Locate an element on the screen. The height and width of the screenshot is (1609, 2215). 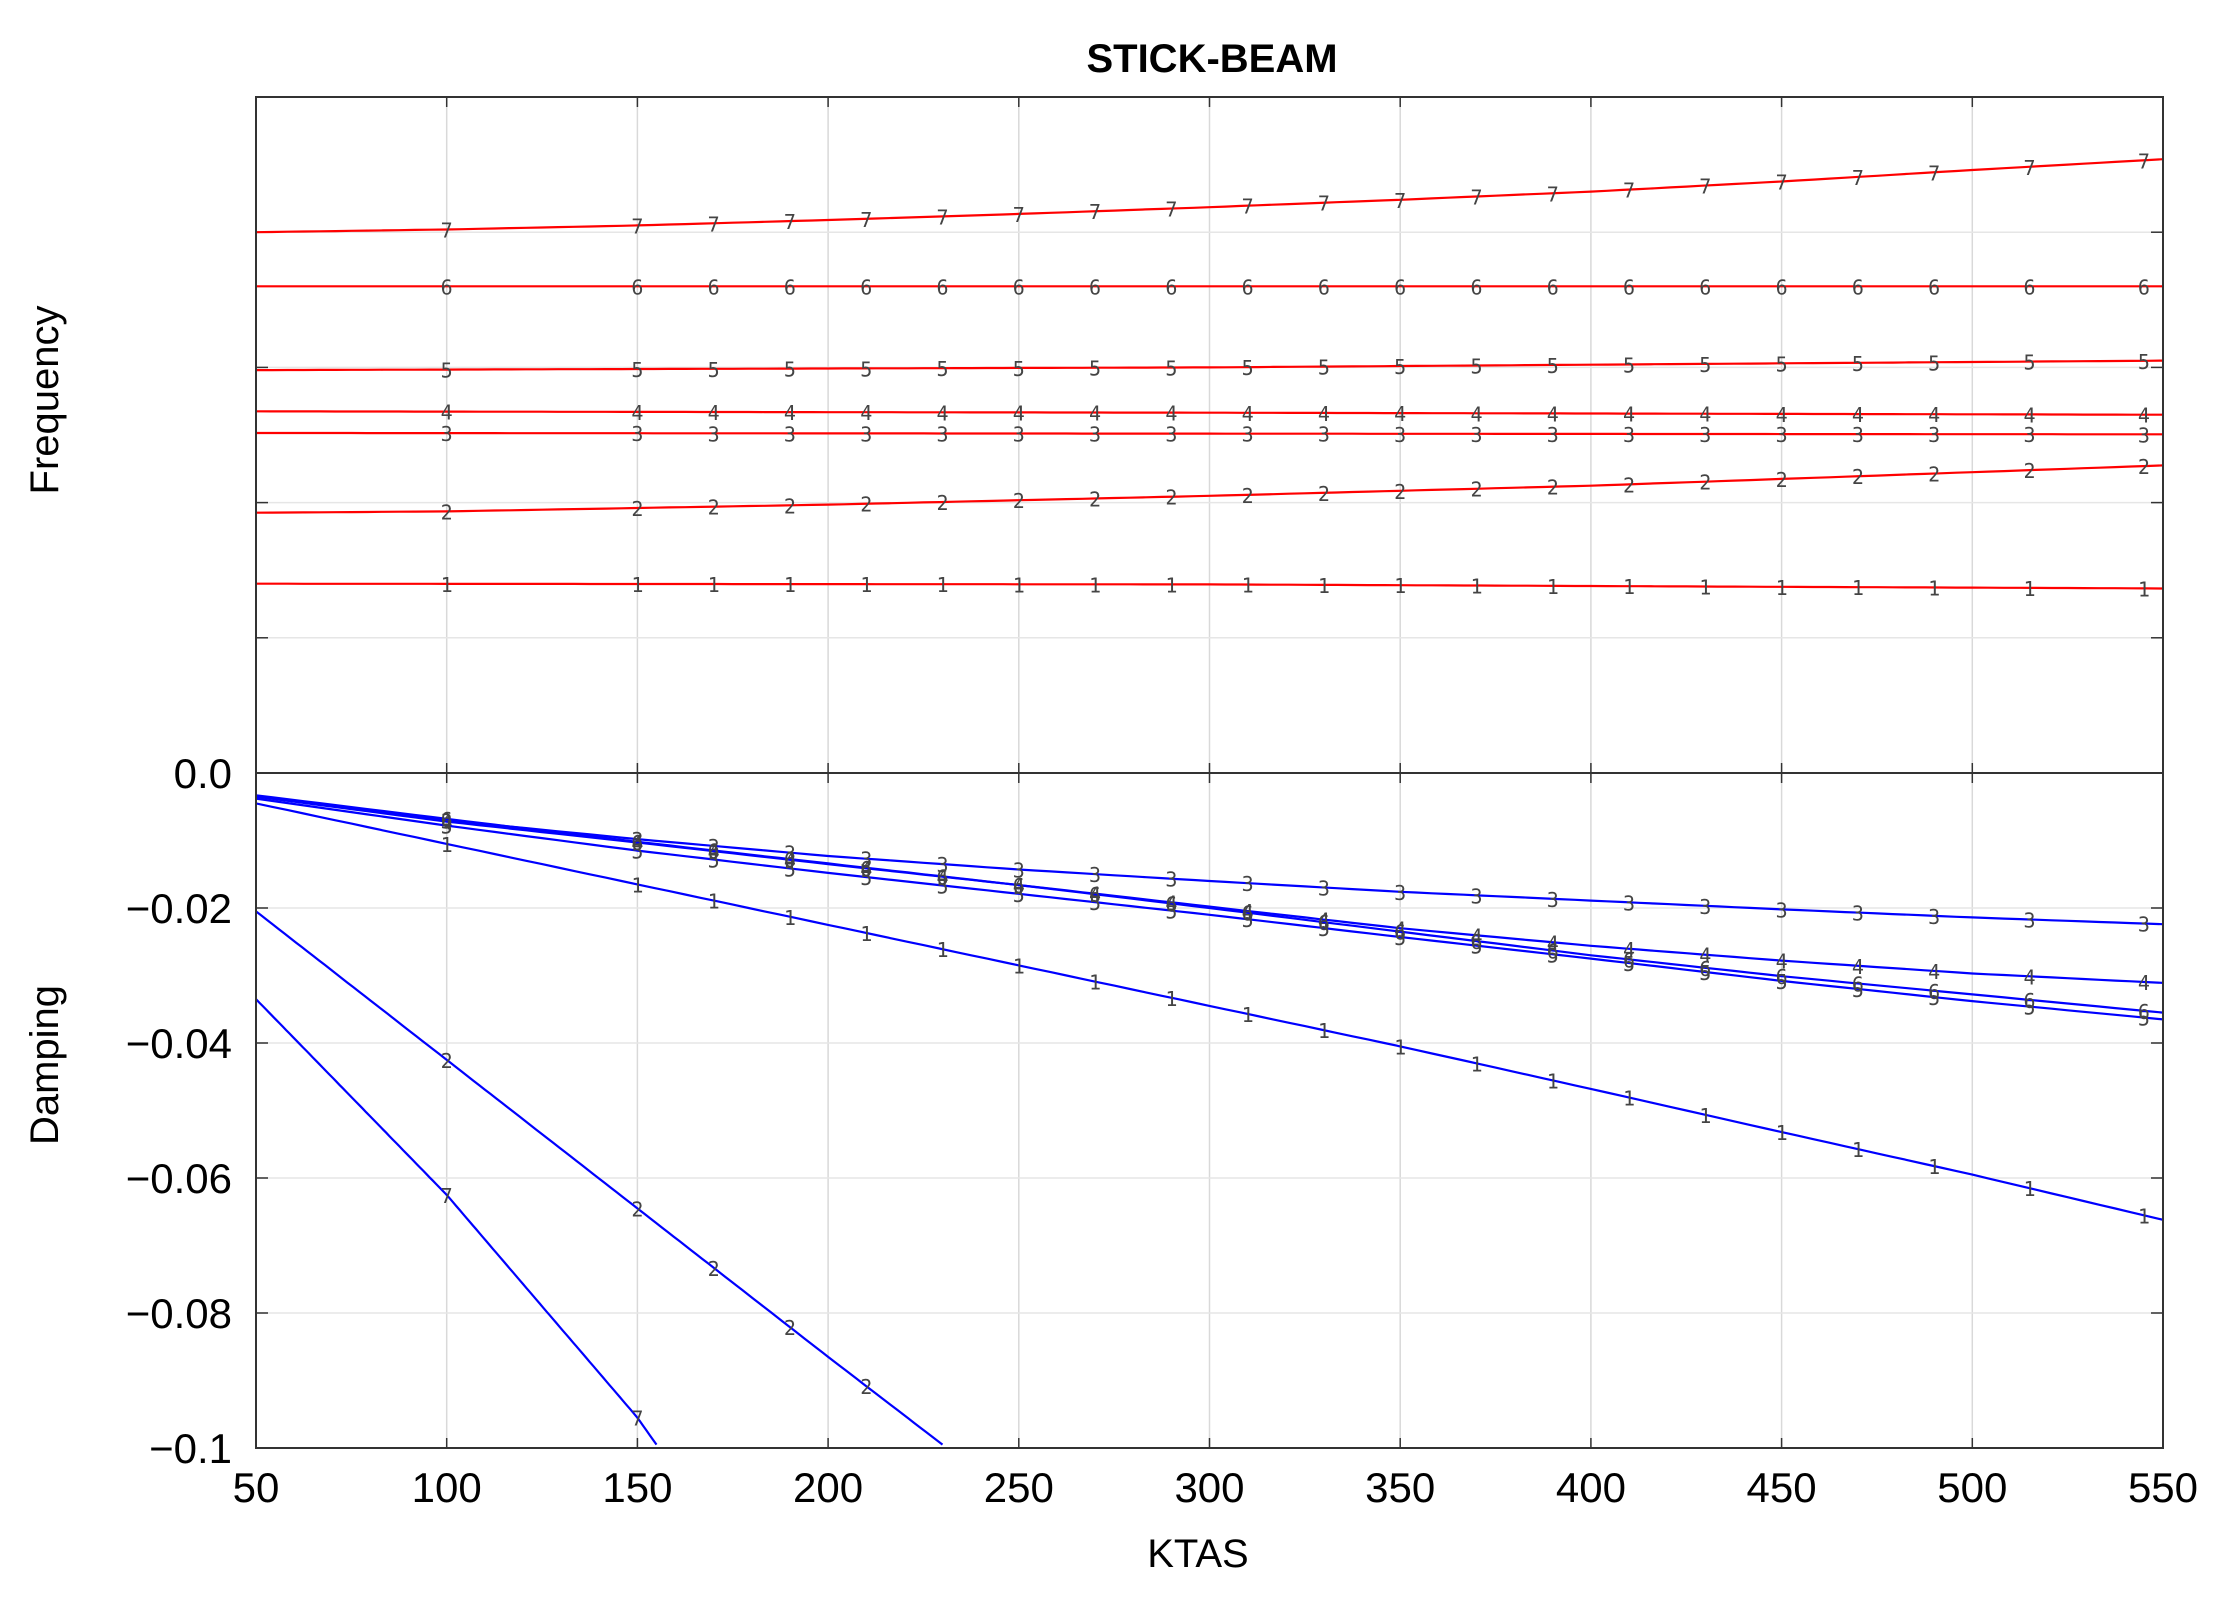
frequency-series-4-line is located at coordinates (1209, 413).